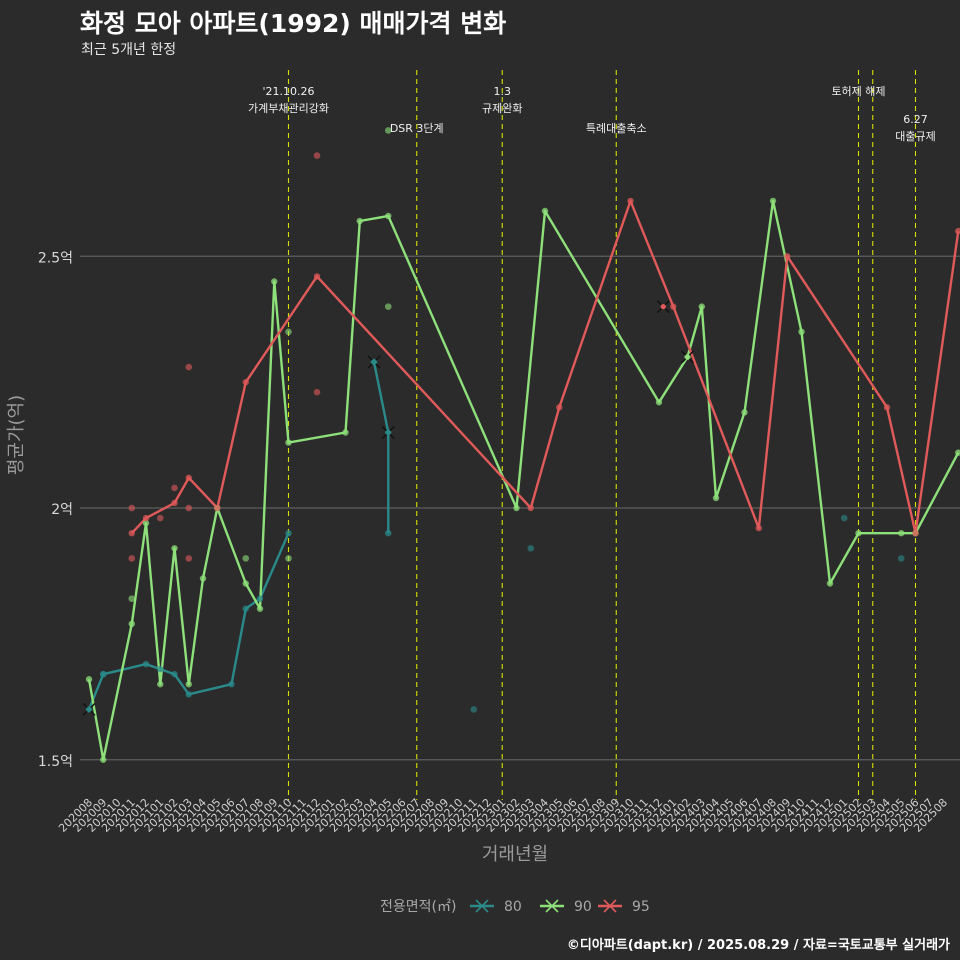 Image resolution: width=960 pixels, height=960 pixels. I want to click on svg-text: 80, so click(513, 907).